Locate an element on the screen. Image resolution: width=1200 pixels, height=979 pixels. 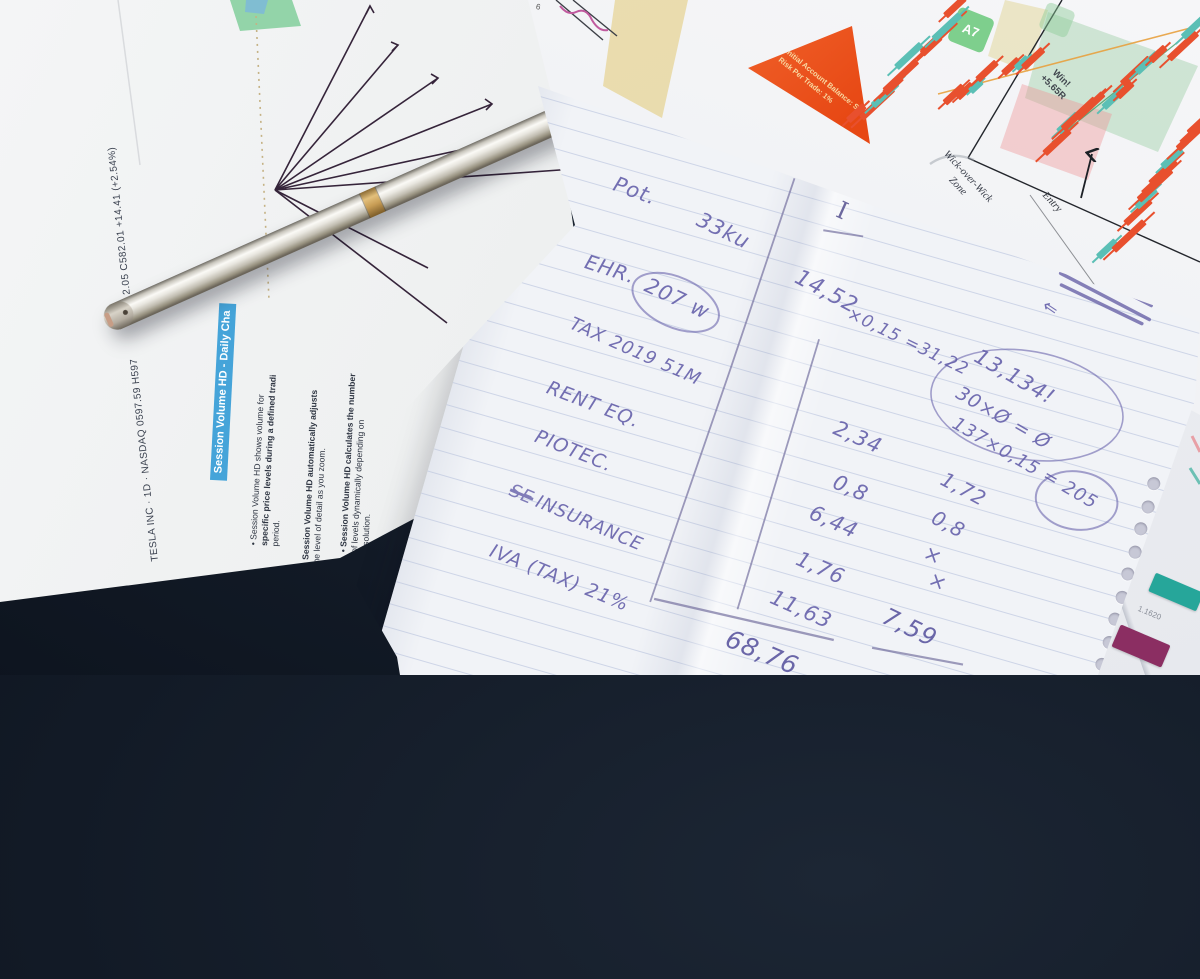
setup-badge-label: A7 is located at coordinates (971, 30).